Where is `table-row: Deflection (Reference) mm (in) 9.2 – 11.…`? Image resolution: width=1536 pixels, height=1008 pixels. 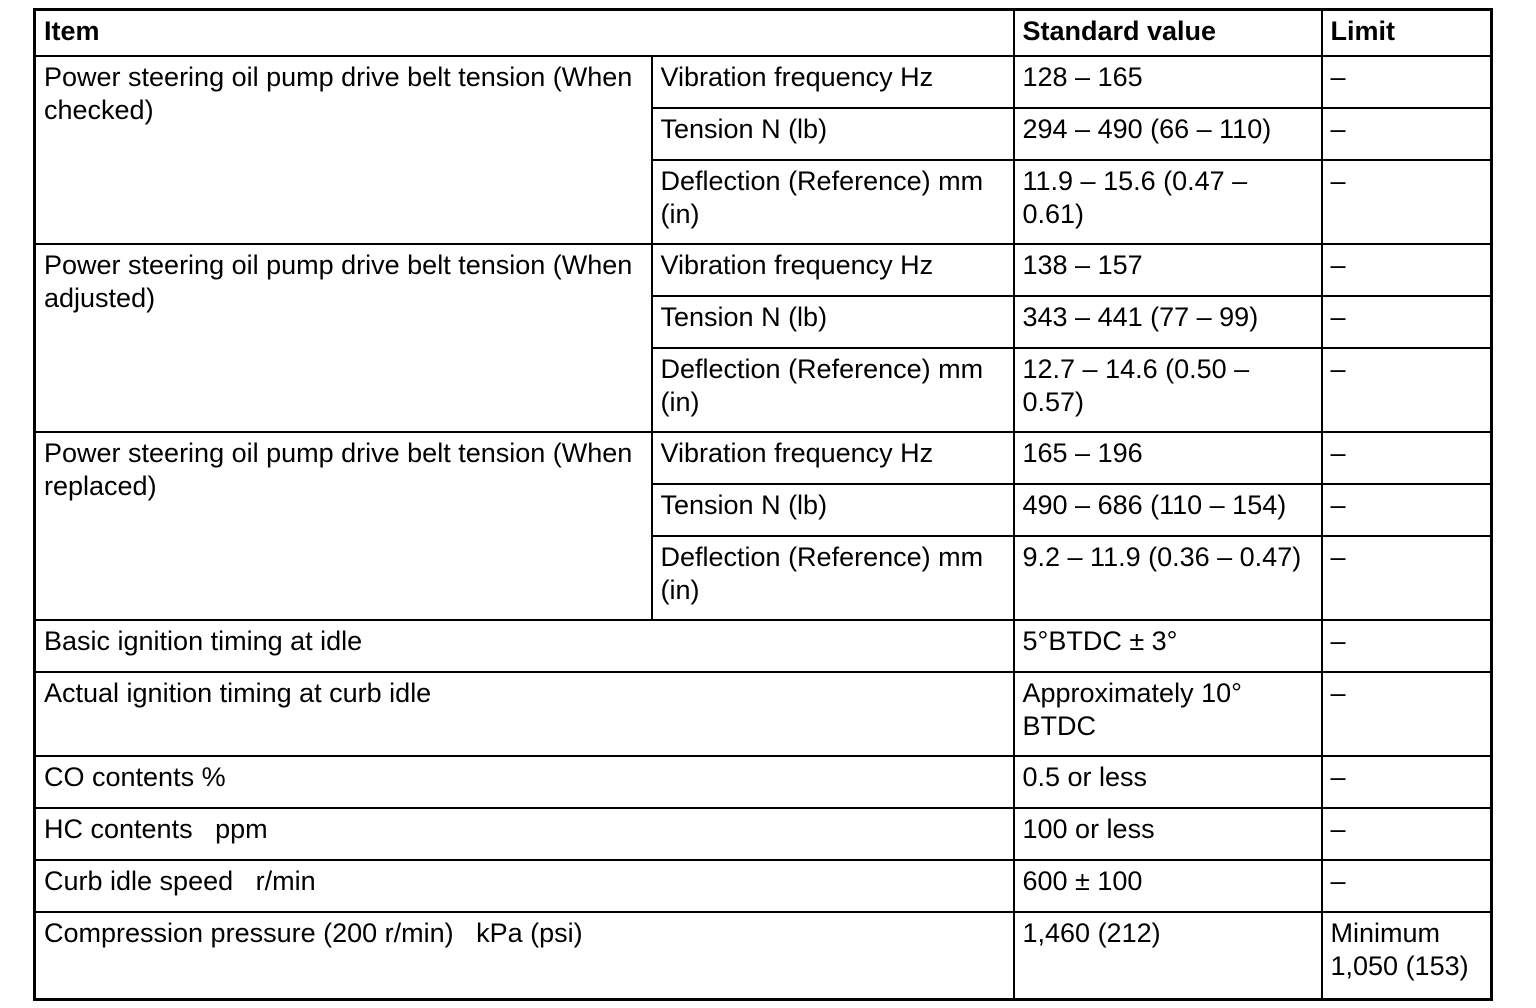 table-row: Deflection (Reference) mm (in) 9.2 – 11.… is located at coordinates (764, 577).